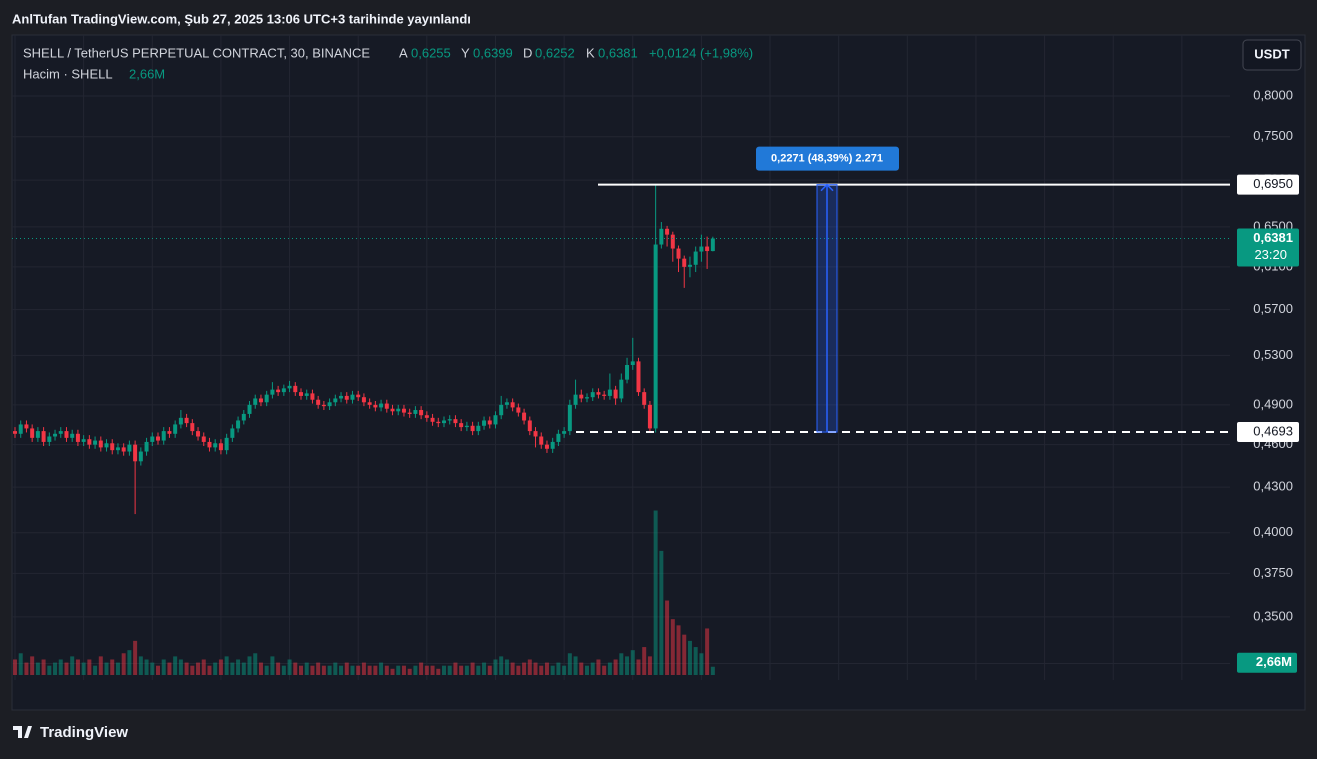  What do you see at coordinates (1273, 308) in the screenshot?
I see `y-tick-label: 0,5700` at bounding box center [1273, 308].